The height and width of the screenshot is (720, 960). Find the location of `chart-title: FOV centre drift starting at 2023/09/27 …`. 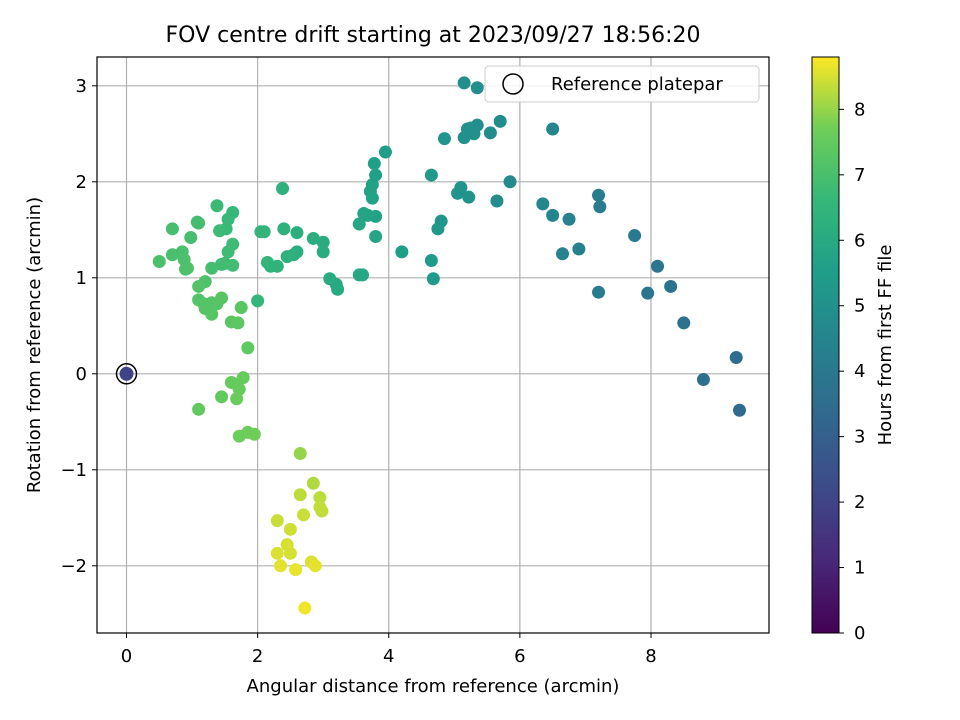

chart-title: FOV centre drift starting at 2023/09/27 … is located at coordinates (433, 35).